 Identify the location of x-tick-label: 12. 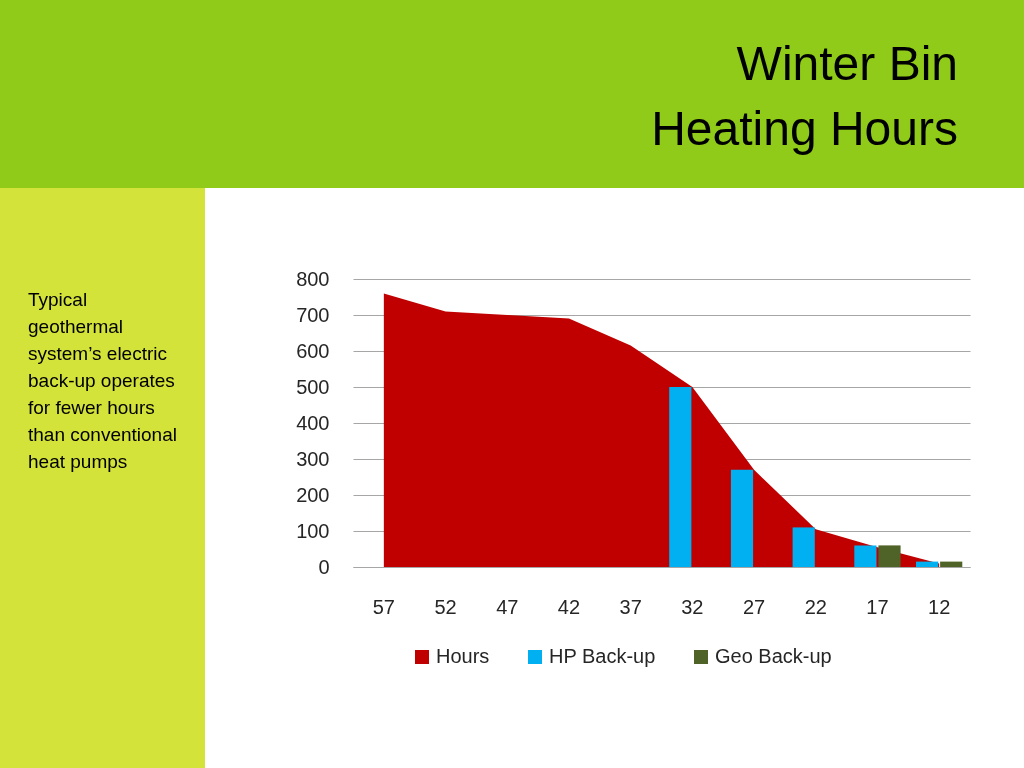
(939, 606).